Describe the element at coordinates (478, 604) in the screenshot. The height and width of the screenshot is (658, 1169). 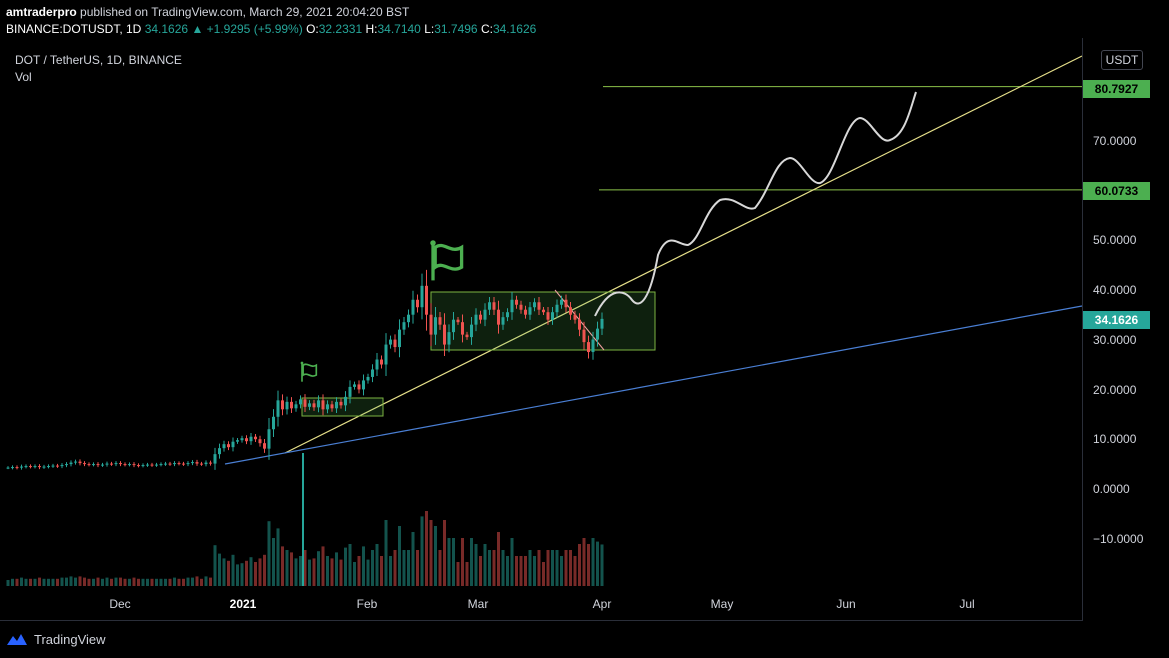
I see `time-label: Mar` at that location.